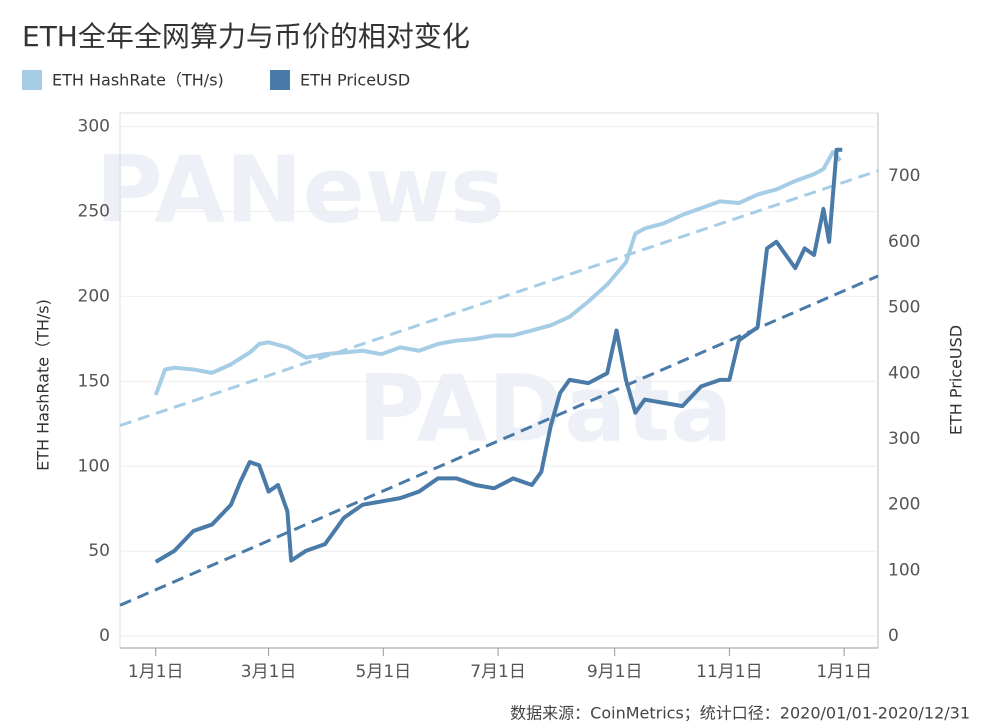  I want to click on legend-label: ETH PriceUSD, so click(355, 80).